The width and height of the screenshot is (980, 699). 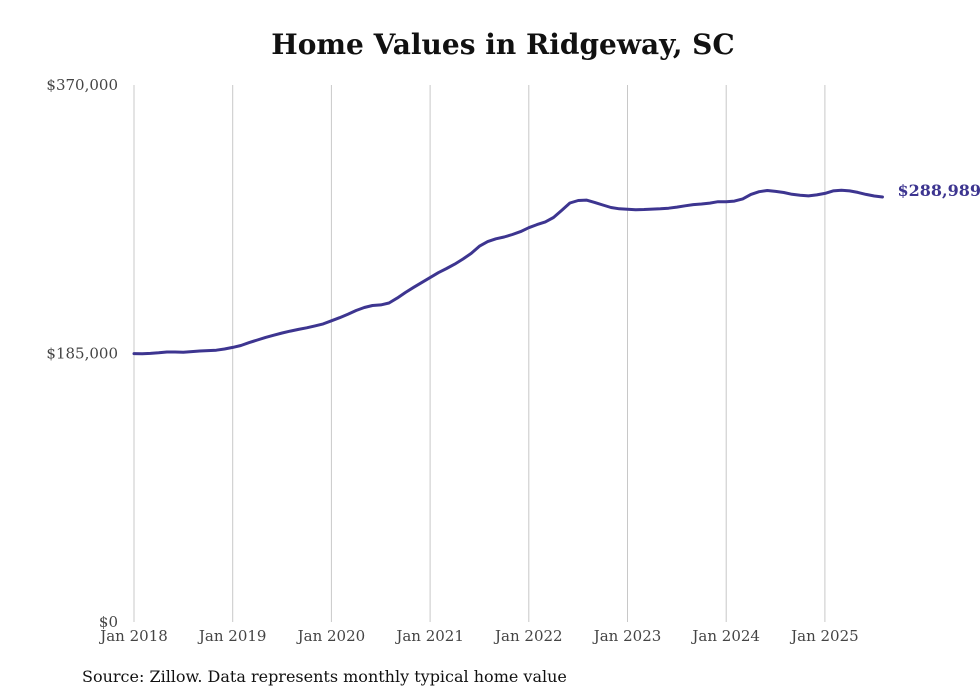 I want to click on x-tick-label: Jan 2025, so click(x=824, y=636).